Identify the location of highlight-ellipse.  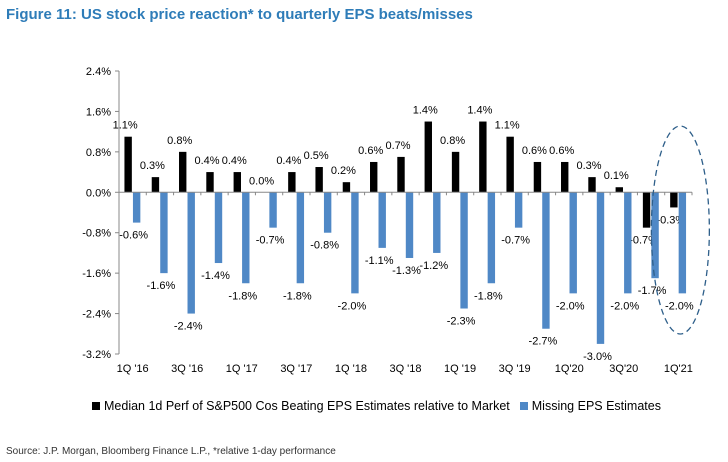
(680, 230).